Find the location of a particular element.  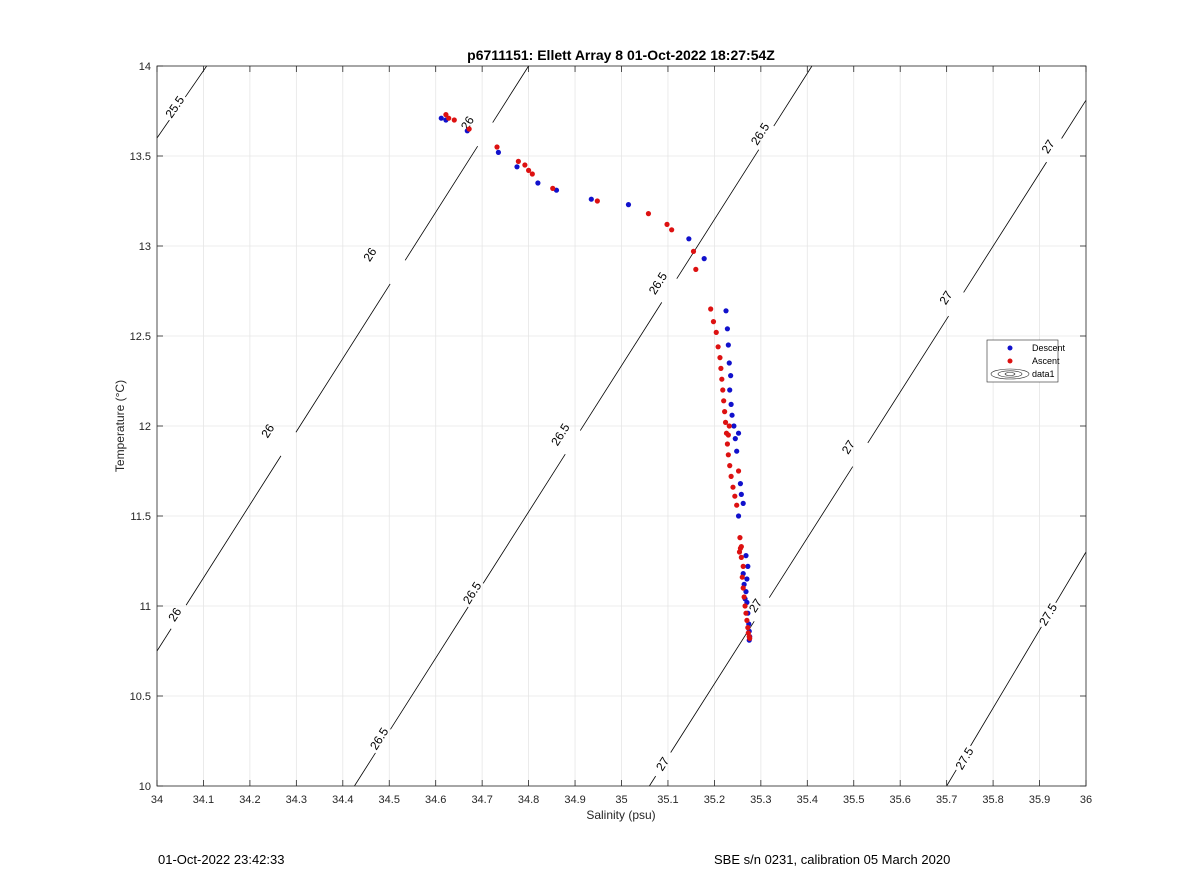

y-tick-label: 13.5 is located at coordinates (140, 157).